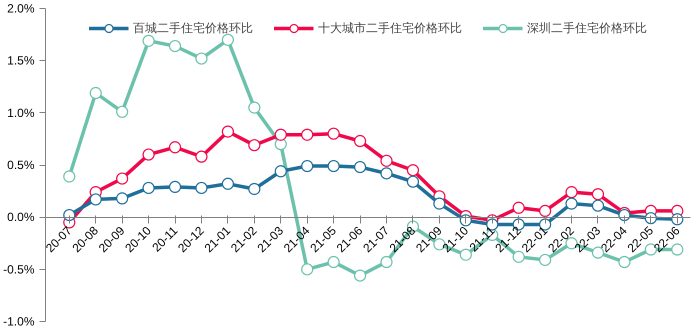 The image size is (700, 329). What do you see at coordinates (587, 28) in the screenshot?
I see `legend-label: 深圳二手住宅价格环比` at bounding box center [587, 28].